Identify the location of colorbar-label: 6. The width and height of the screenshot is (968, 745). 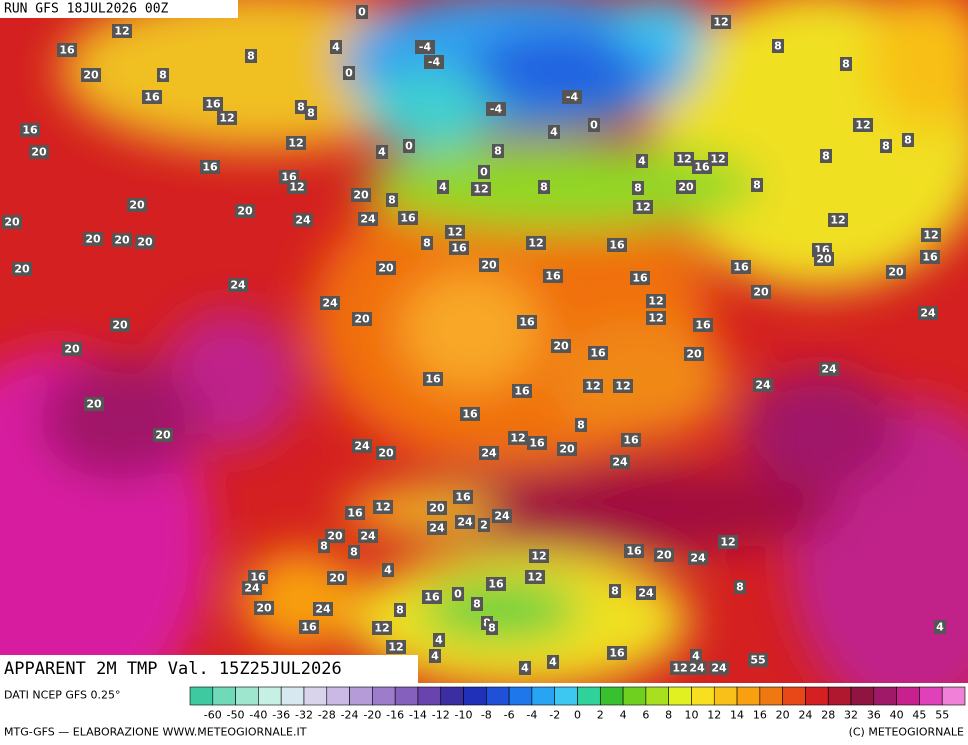
(645, 715).